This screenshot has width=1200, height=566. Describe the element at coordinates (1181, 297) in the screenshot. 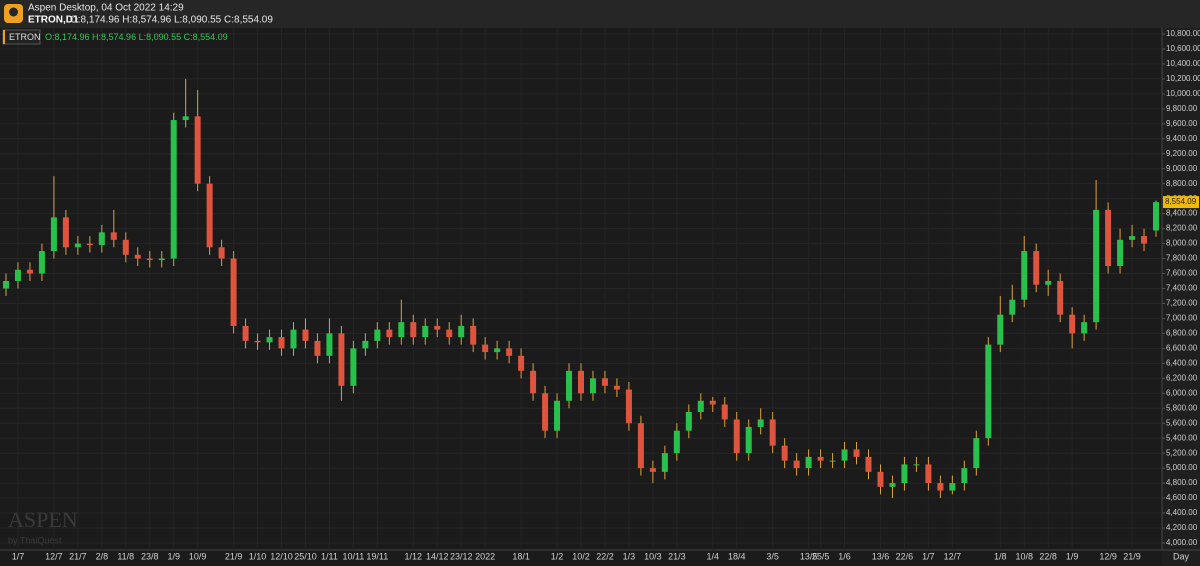

I see `y-axis-panel` at that location.